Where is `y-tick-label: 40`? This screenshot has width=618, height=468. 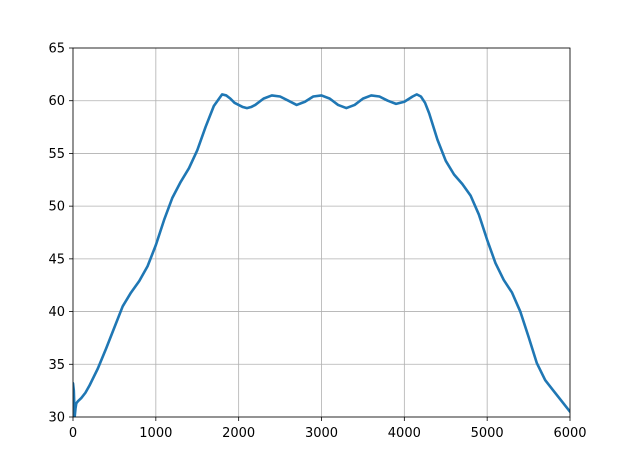 y-tick-label: 40 is located at coordinates (56, 312).